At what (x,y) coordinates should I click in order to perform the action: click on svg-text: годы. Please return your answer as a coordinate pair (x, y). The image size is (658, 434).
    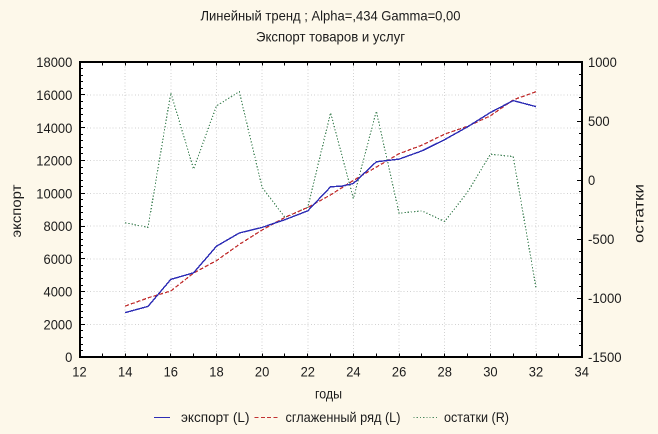
    Looking at the image, I should click on (328, 393).